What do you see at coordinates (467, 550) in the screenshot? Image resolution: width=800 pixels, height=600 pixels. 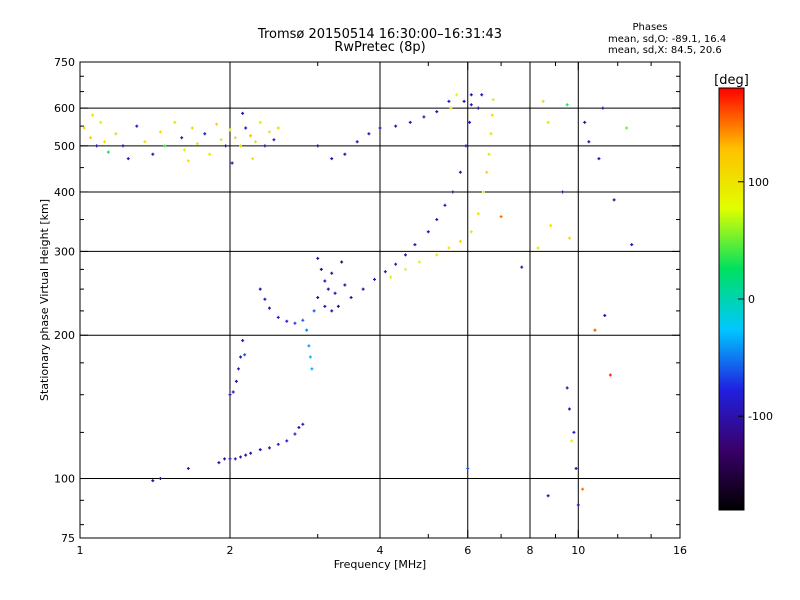 I see `x-tick-label: 6` at bounding box center [467, 550].